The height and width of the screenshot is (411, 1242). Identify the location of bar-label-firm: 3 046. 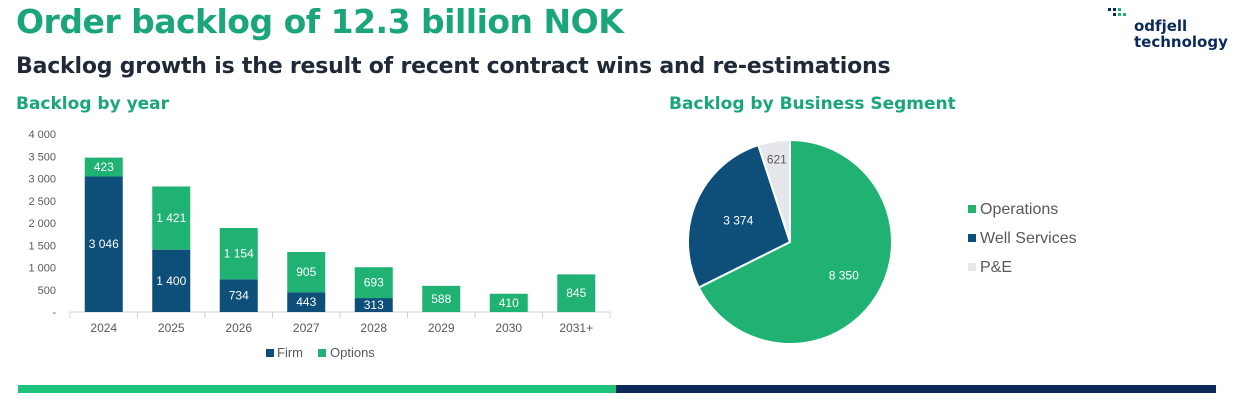
(104, 244).